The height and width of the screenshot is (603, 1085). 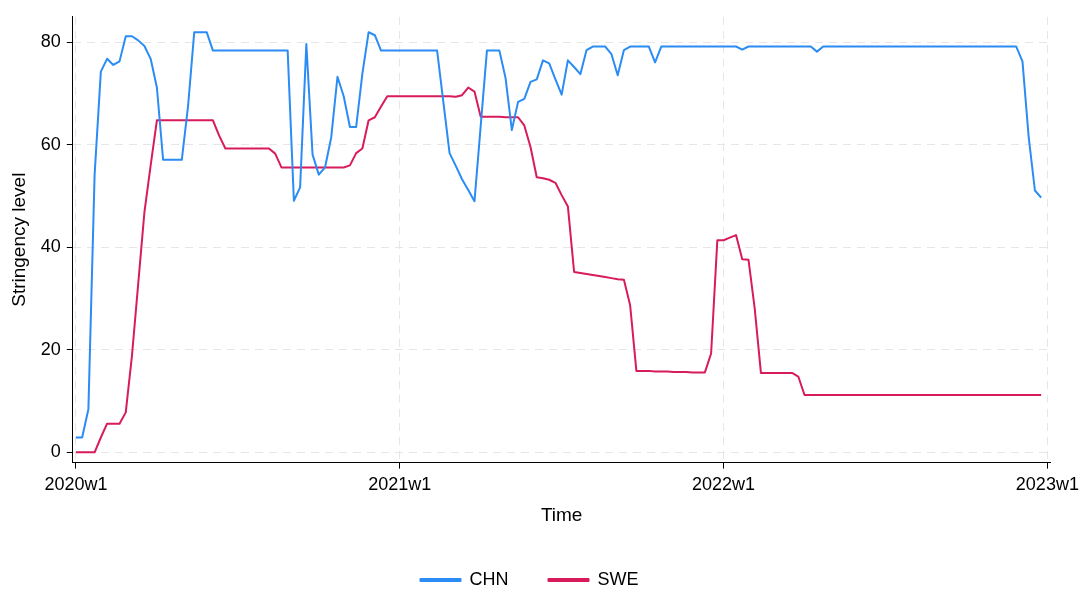 I want to click on x-tick-label: 2022w1, so click(x=724, y=484).